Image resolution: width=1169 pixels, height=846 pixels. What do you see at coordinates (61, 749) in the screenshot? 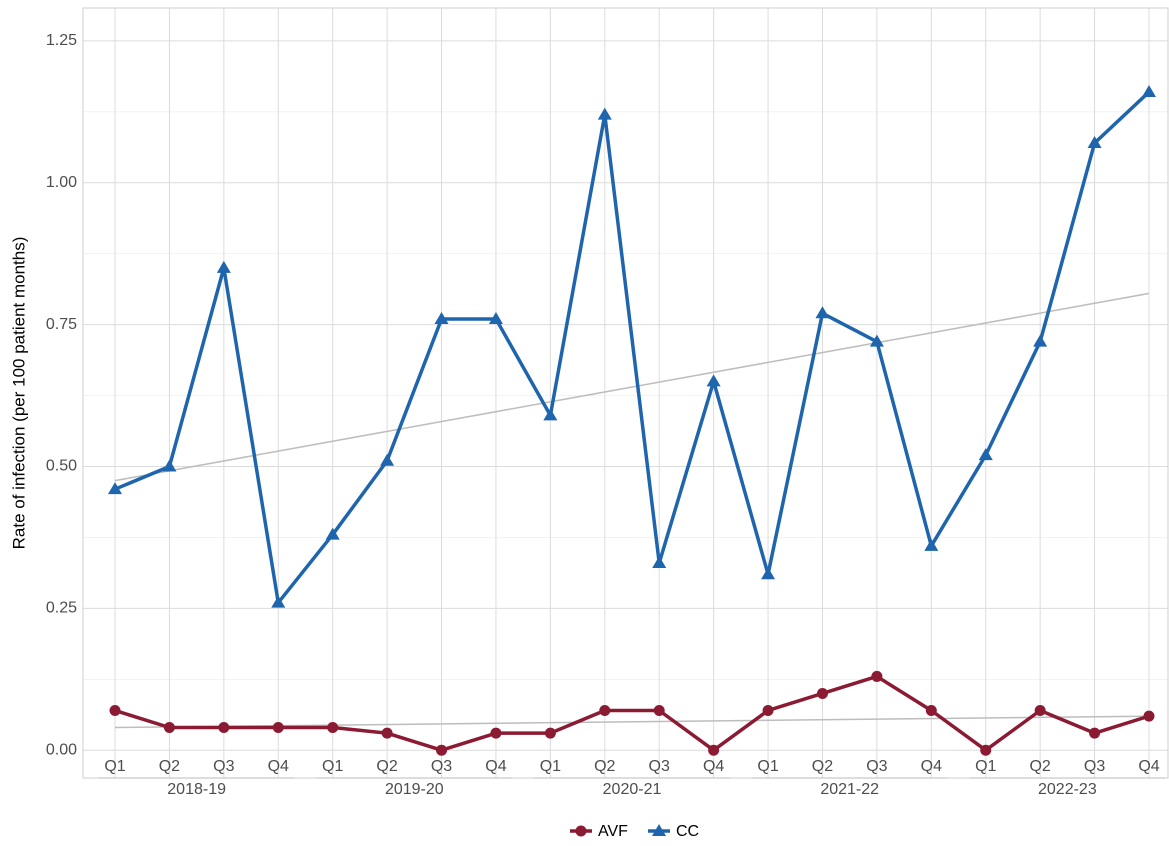
I see `y-tick-label: 0.00` at bounding box center [61, 749].